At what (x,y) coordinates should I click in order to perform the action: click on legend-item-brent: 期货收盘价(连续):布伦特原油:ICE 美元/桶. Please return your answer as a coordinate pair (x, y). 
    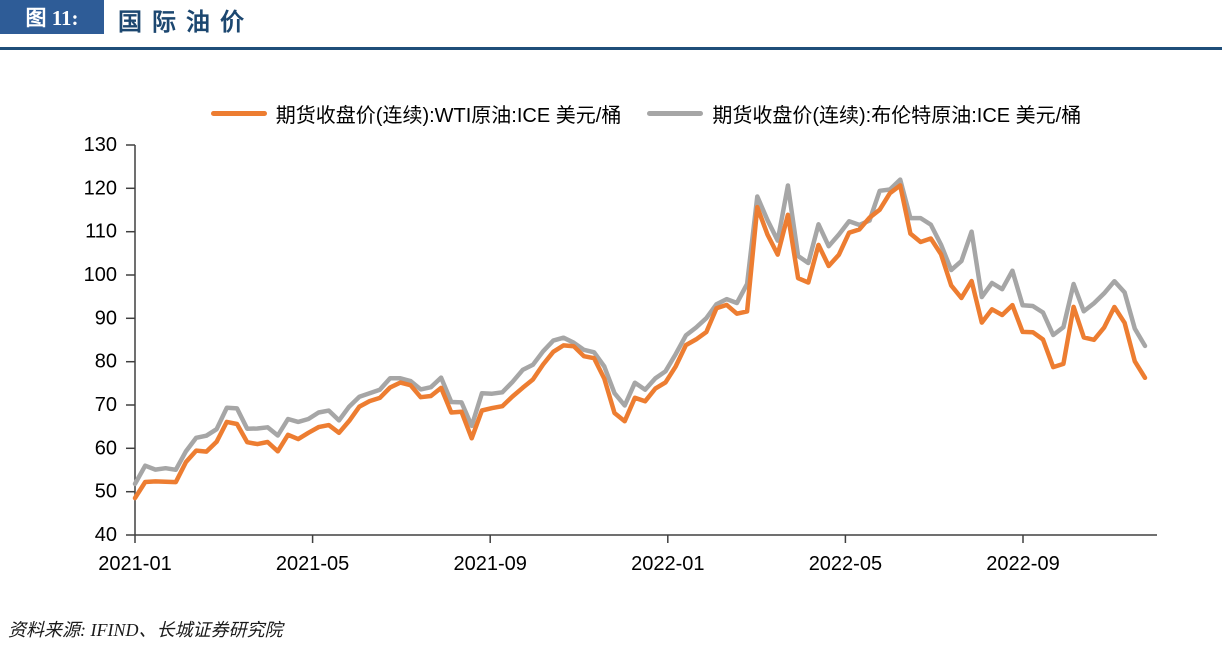
    Looking at the image, I should click on (864, 113).